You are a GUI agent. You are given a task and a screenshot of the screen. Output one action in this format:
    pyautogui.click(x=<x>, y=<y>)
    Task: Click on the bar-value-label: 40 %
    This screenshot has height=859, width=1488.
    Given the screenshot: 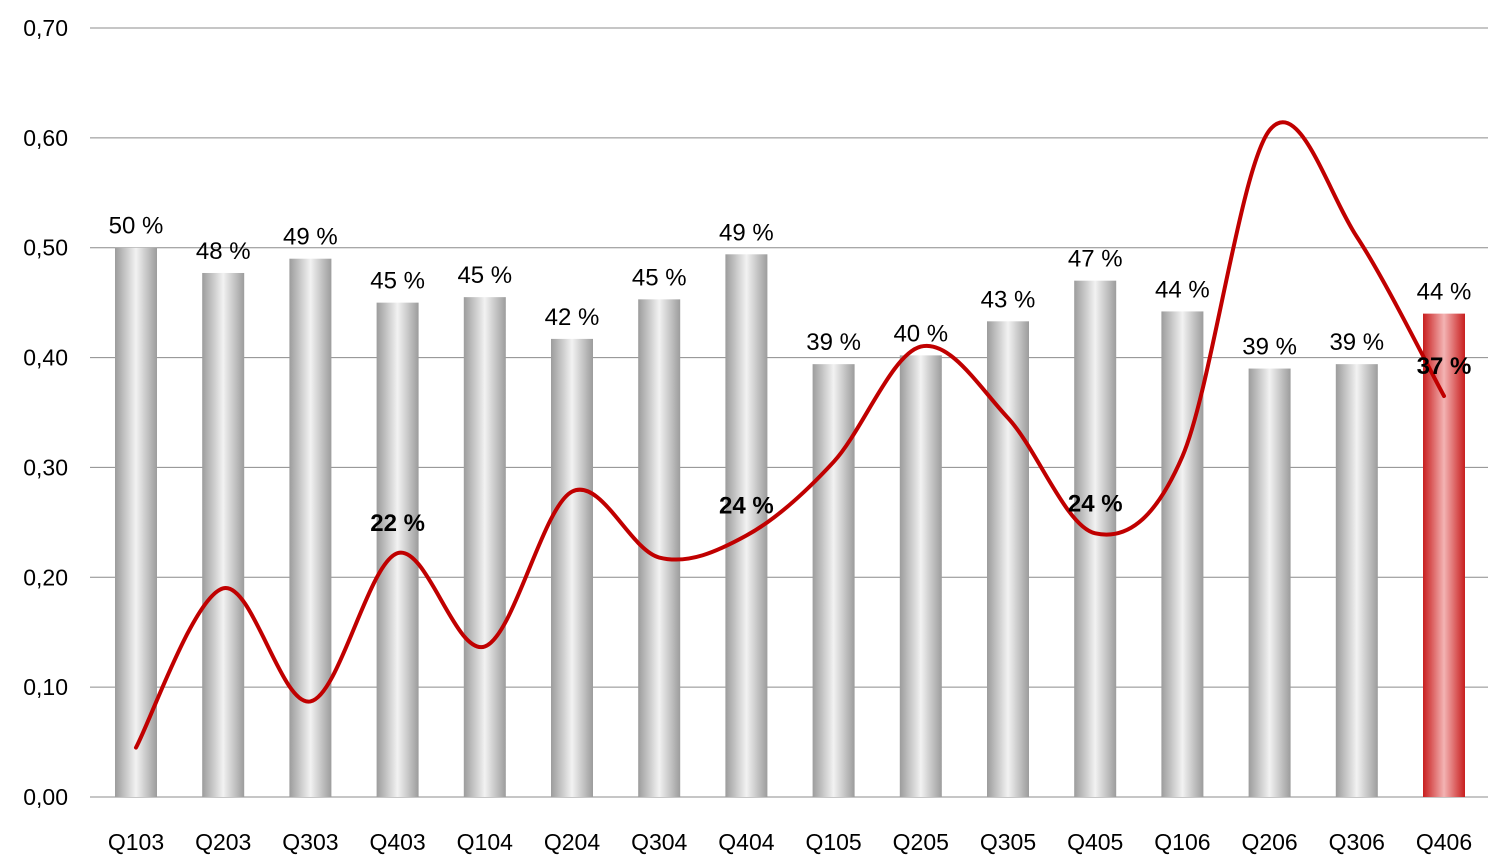 What is the action you would take?
    pyautogui.click(x=920, y=333)
    